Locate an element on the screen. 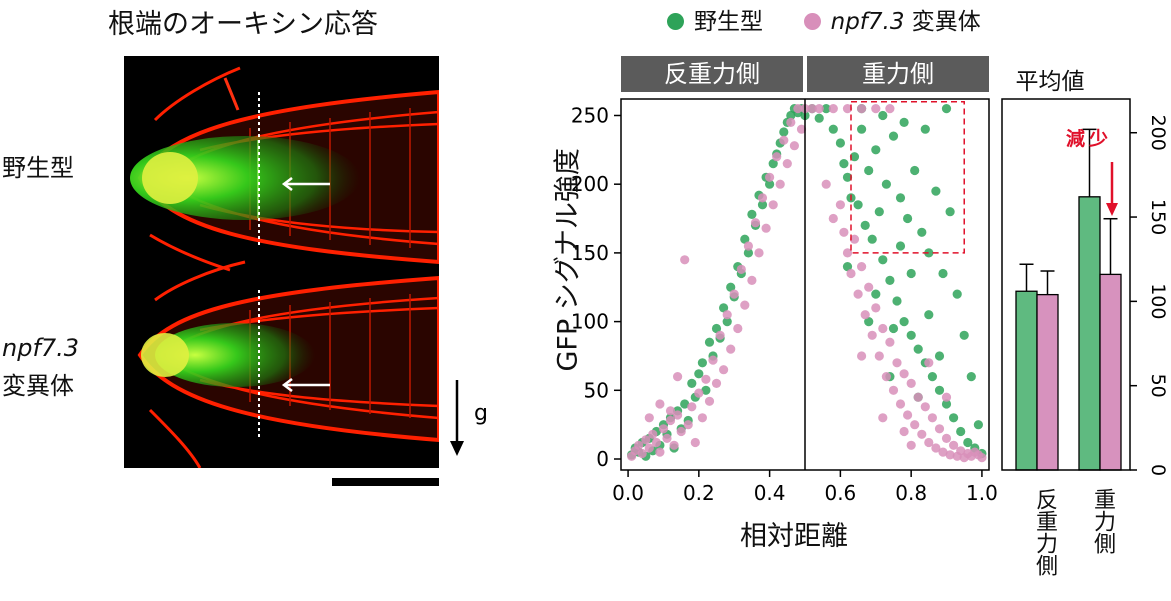  x-tick-label: 0.6 is located at coordinates (840, 493).